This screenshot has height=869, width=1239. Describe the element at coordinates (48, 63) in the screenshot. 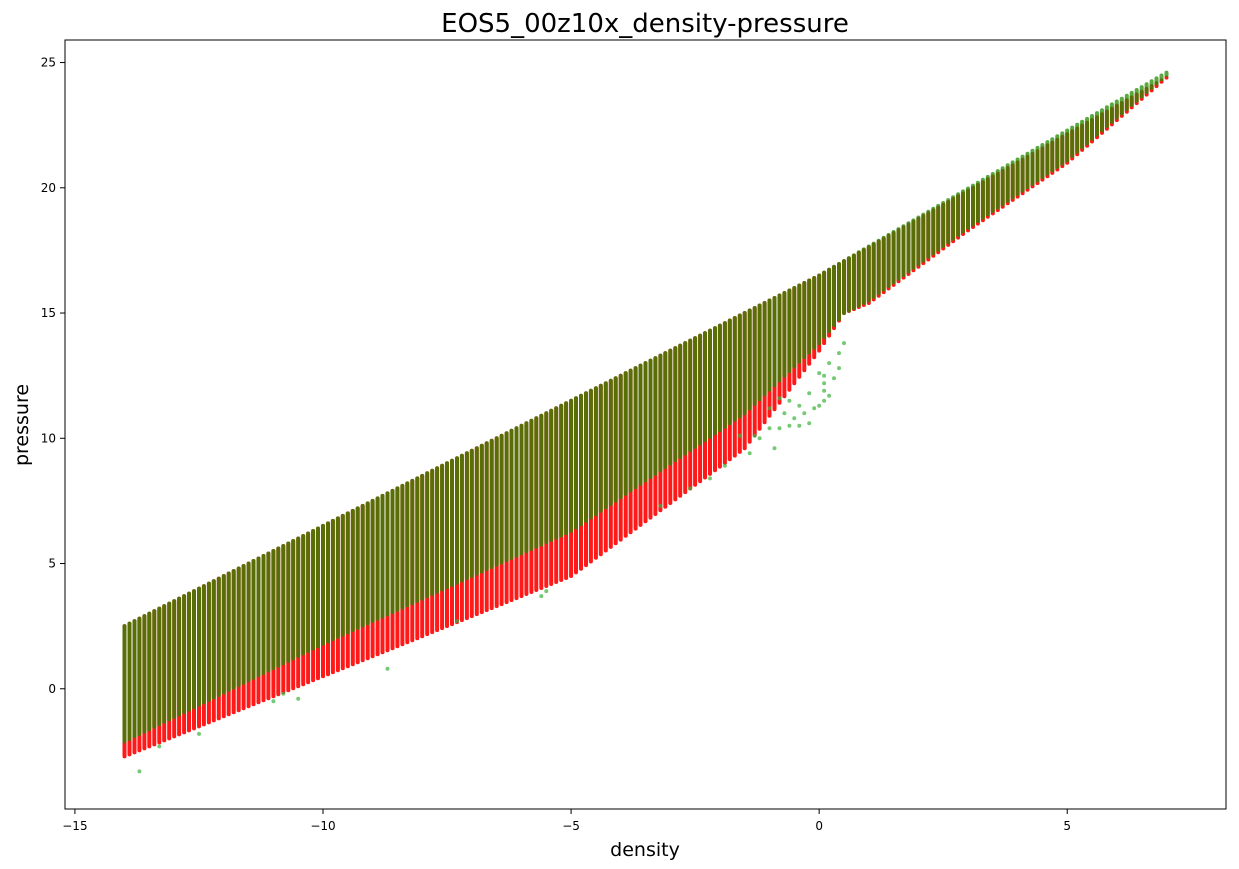

I see `y-tick-label: 25` at that location.